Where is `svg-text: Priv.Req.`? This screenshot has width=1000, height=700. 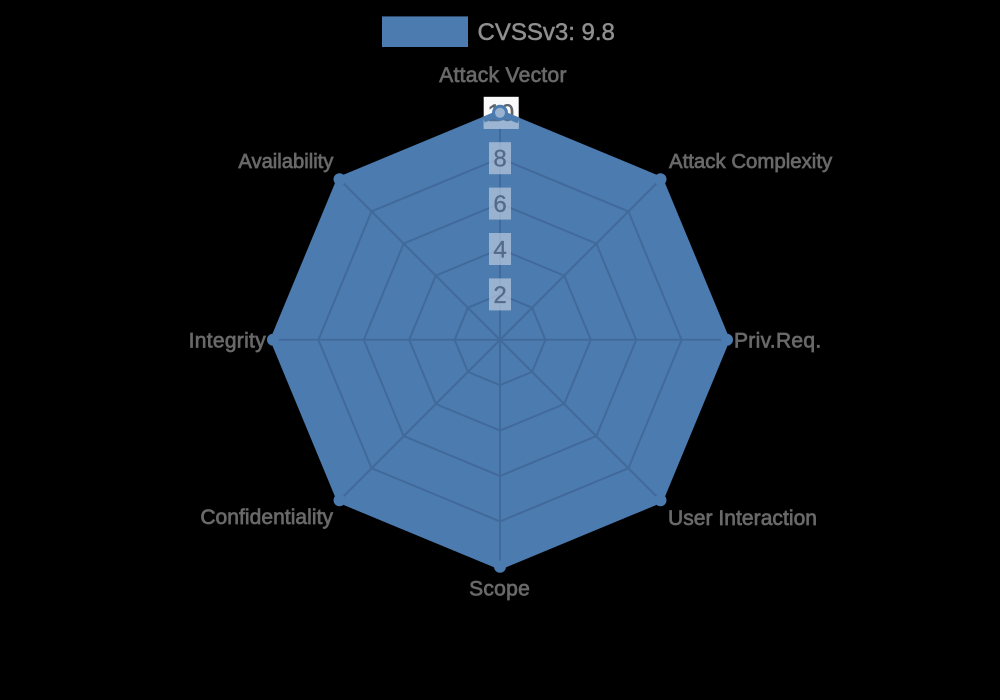
svg-text: Priv.Req. is located at coordinates (778, 341).